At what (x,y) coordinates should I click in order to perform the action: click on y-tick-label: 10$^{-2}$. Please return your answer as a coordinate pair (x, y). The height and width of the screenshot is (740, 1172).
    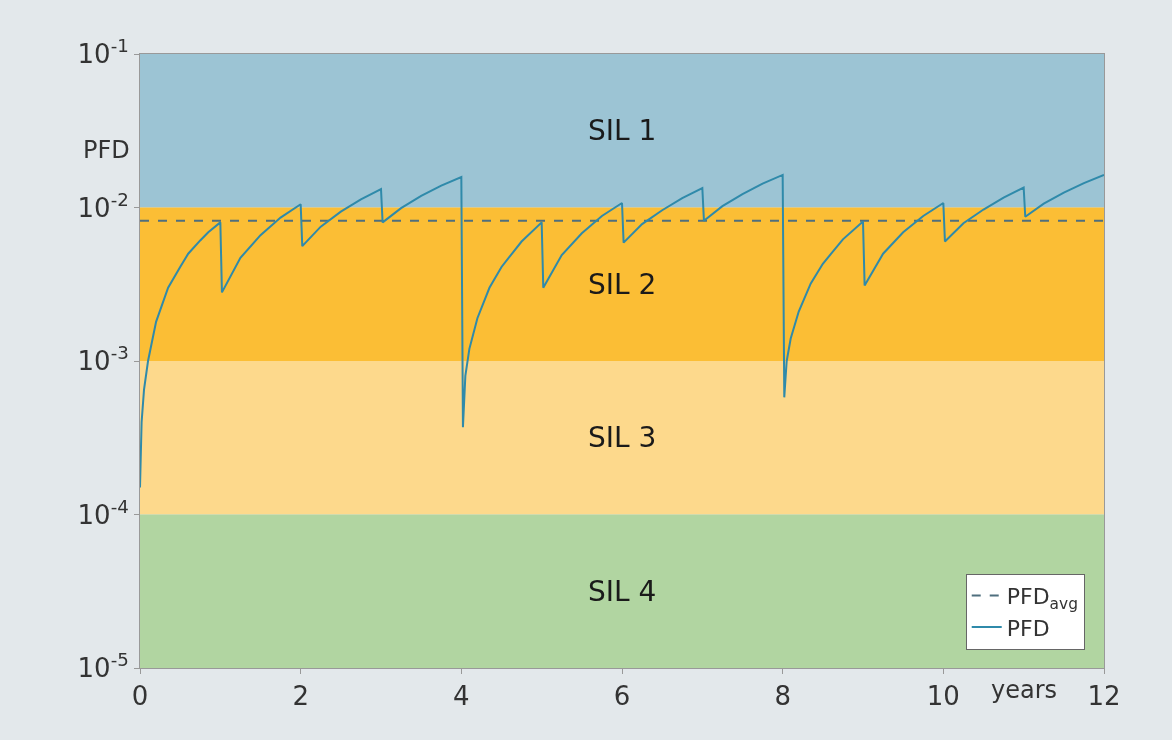
    Looking at the image, I should click on (103, 205).